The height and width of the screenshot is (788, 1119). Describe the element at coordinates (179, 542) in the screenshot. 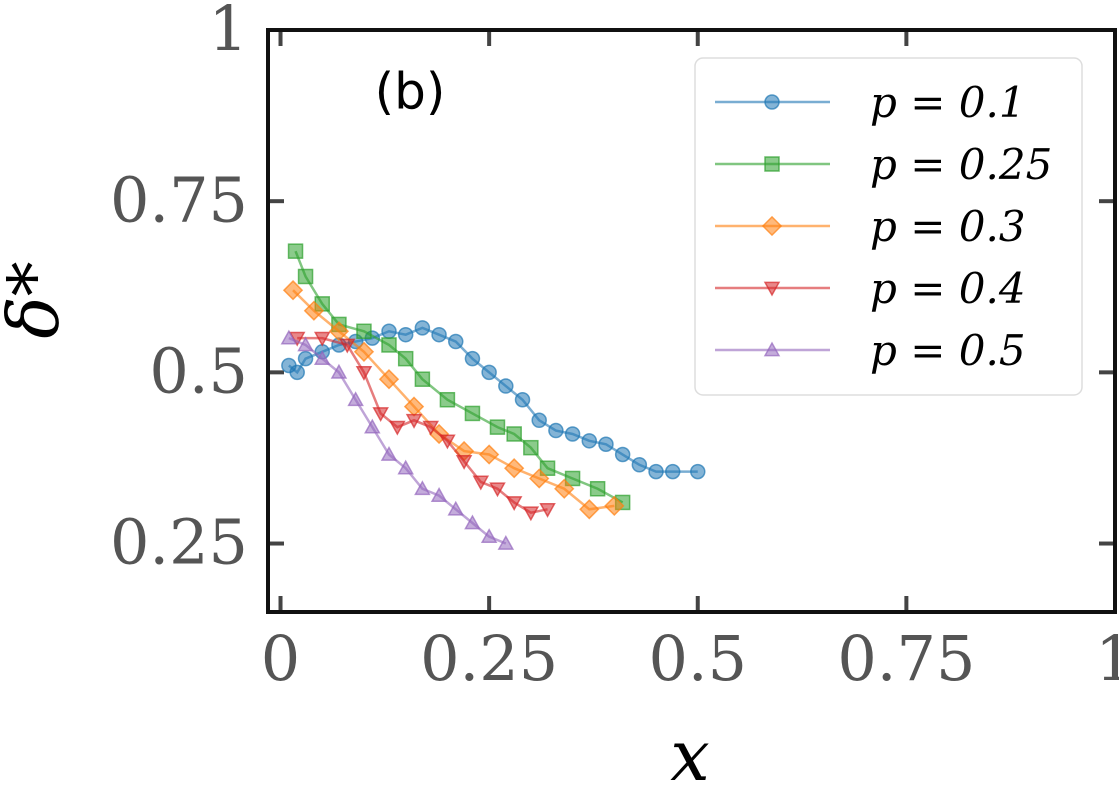

I see `y-tick-label: 0.25` at that location.